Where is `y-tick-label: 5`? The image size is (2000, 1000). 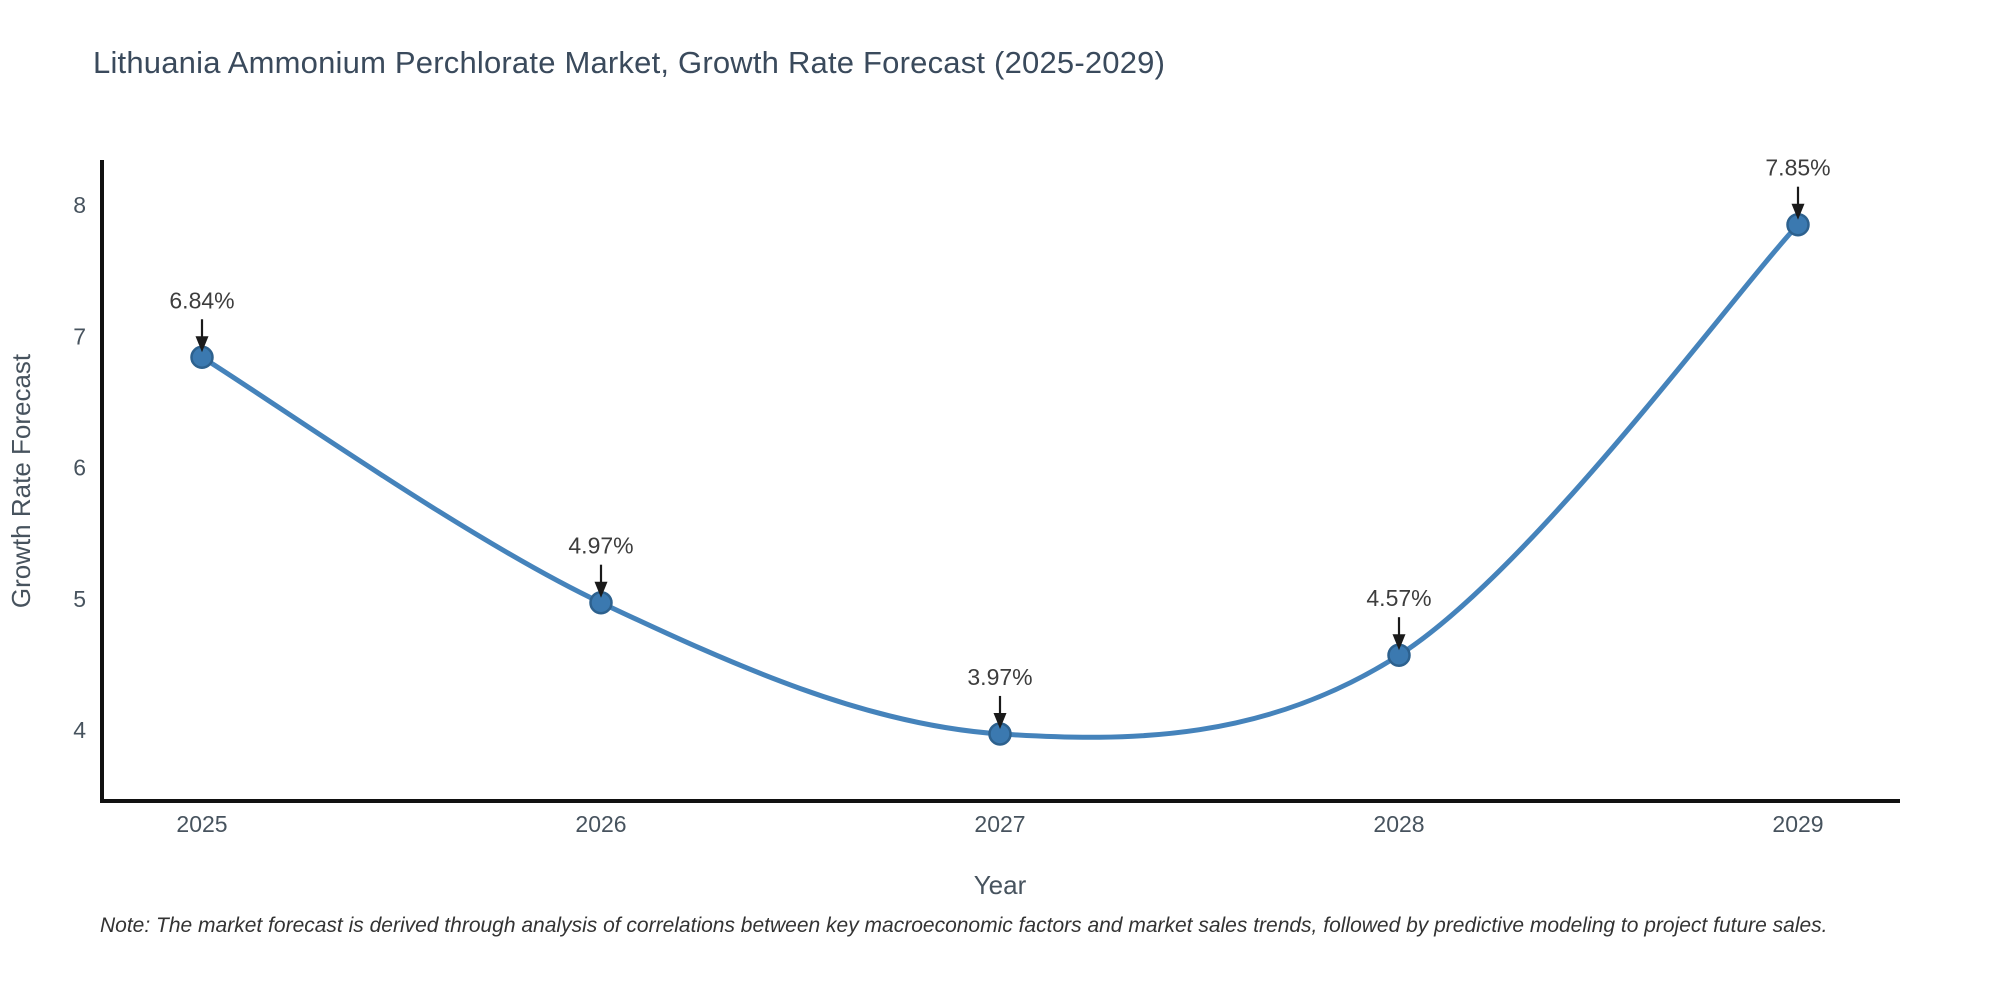 y-tick-label: 5 is located at coordinates (79, 599).